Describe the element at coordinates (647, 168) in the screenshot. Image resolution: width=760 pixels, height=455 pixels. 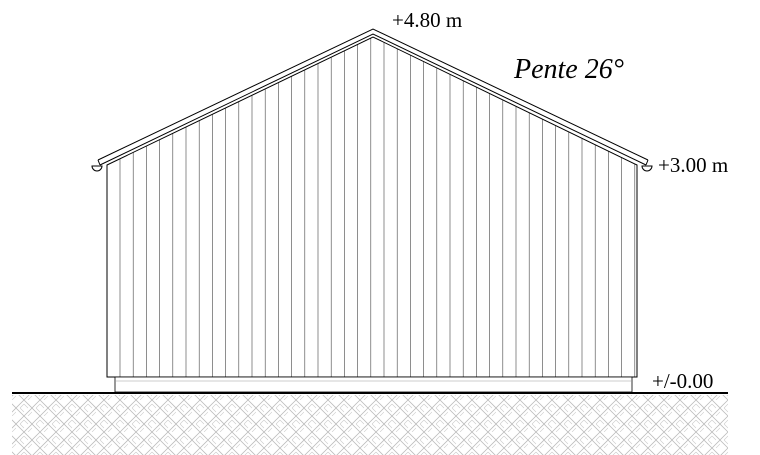
I see `gutter-right` at that location.